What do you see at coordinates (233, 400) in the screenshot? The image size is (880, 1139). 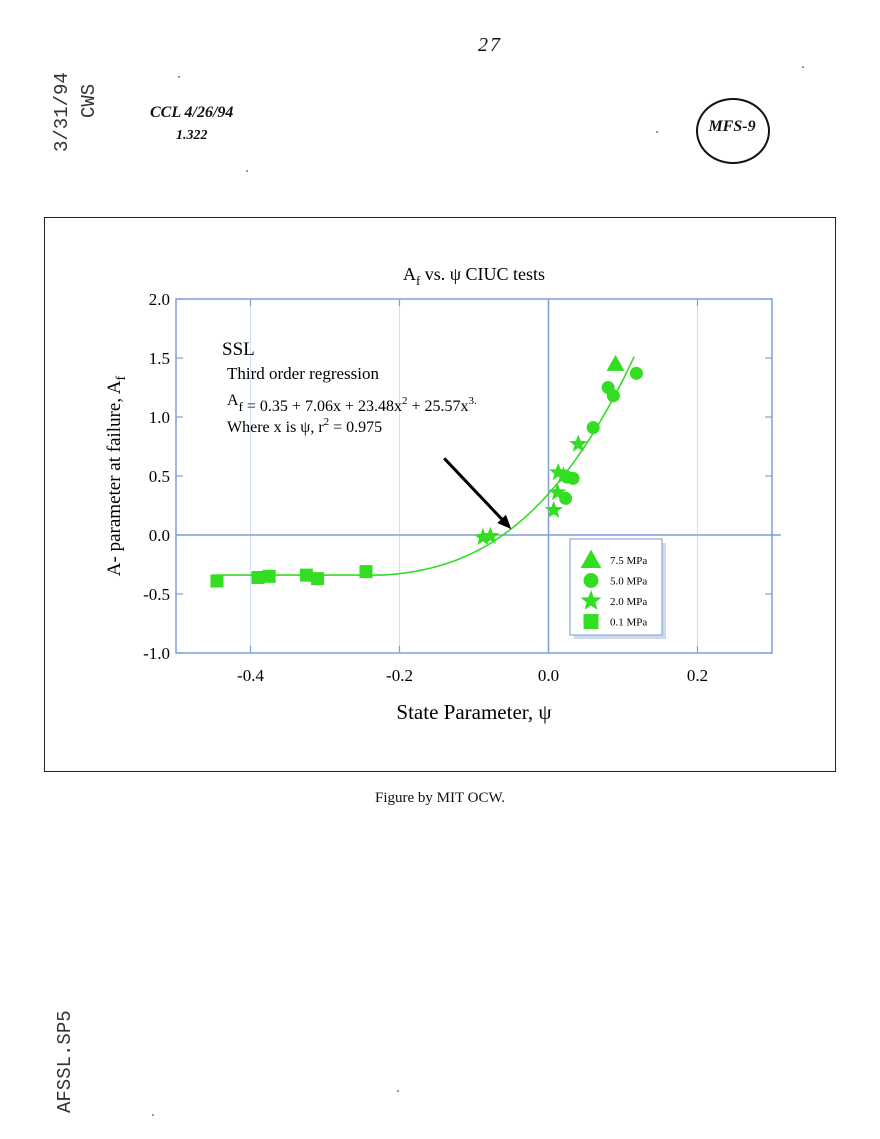 I see `eq-a: A` at bounding box center [233, 400].